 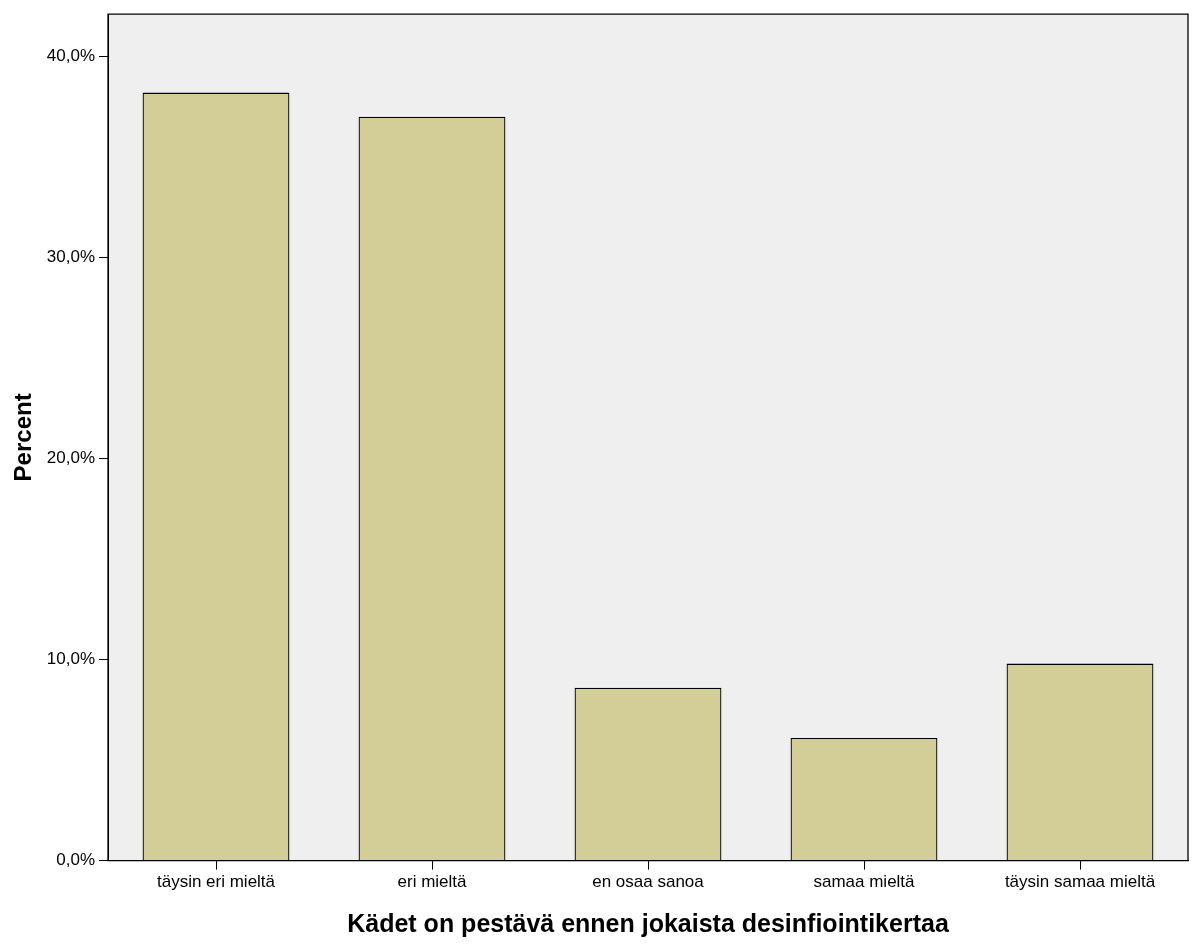 What do you see at coordinates (1080, 882) in the screenshot?
I see `x-tick-label: täysin samaa mieltä` at bounding box center [1080, 882].